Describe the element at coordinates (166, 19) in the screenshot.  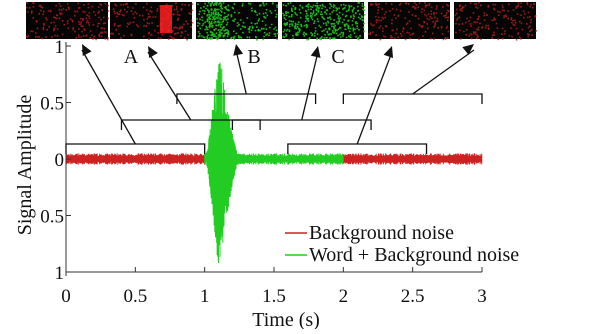
I see `thumbnail-word-onset` at that location.